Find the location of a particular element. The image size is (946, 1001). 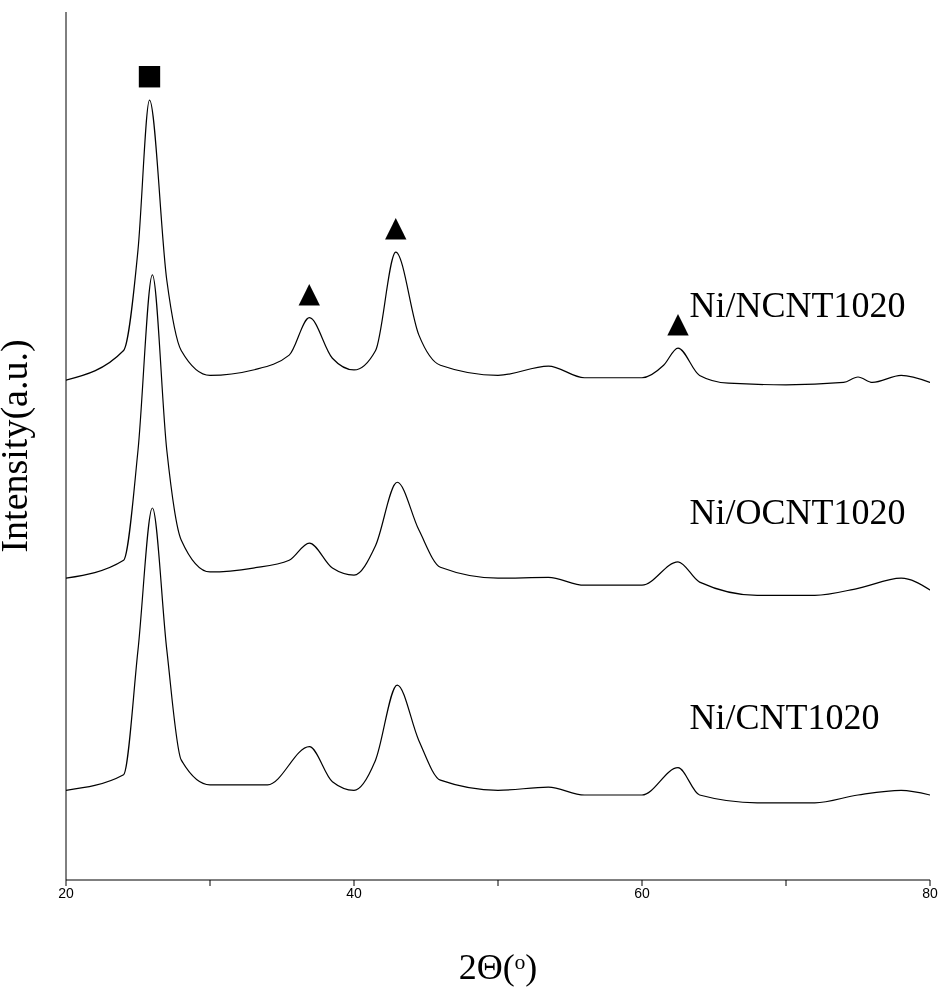

x-tick-label: 60 is located at coordinates (642, 892).